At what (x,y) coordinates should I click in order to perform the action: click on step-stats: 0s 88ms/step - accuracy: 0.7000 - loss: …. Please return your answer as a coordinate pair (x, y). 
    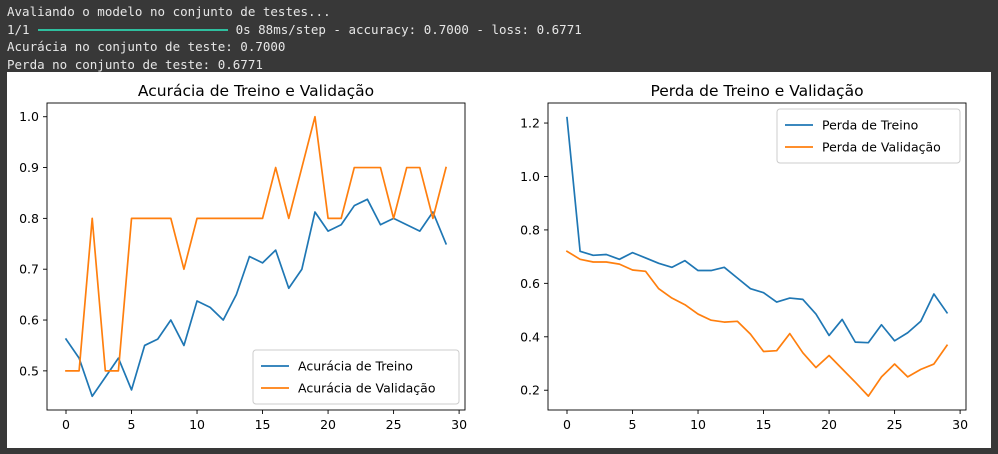
    Looking at the image, I should click on (408, 29).